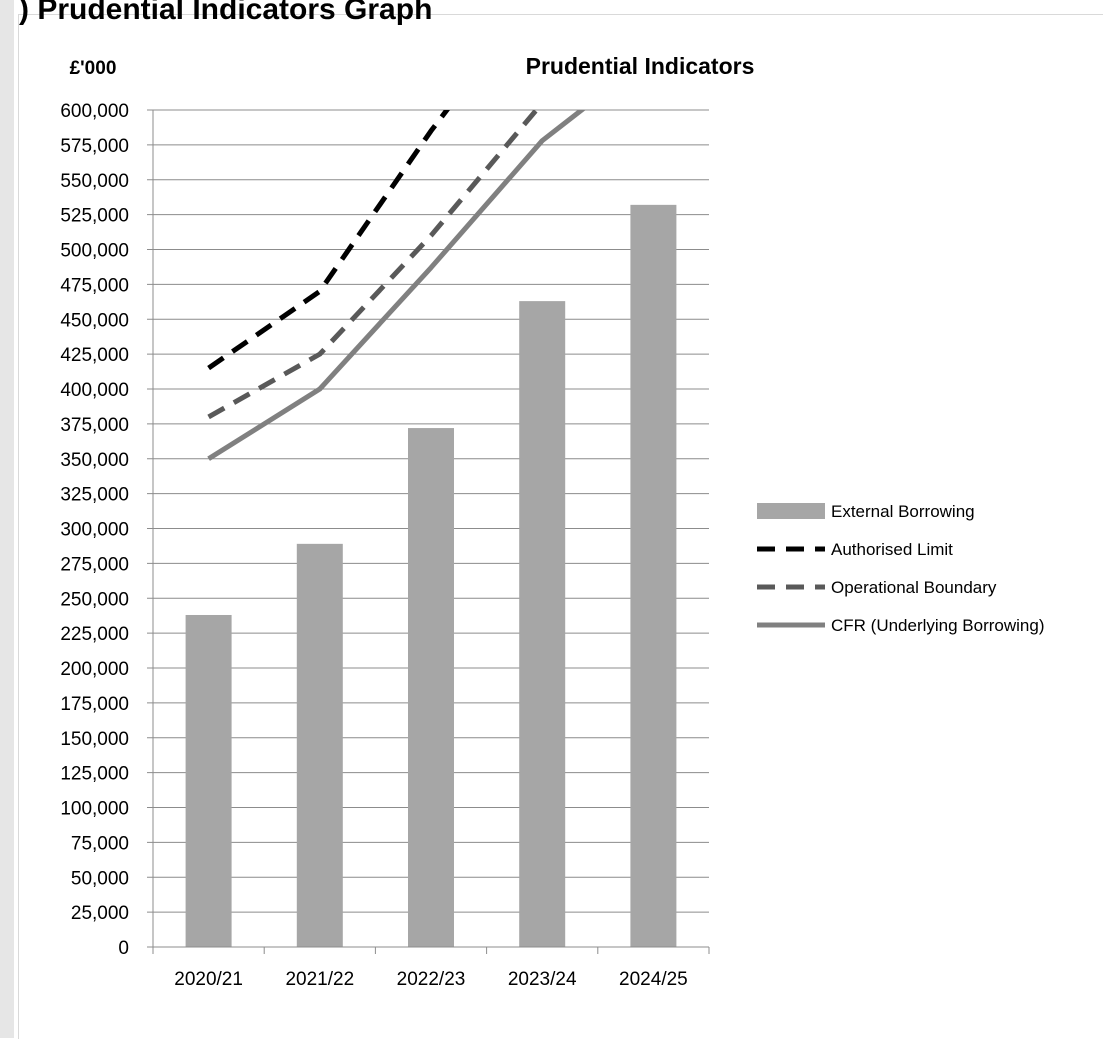  Describe the element at coordinates (319, 979) in the screenshot. I see `x-tick-label: 2021/22` at that location.